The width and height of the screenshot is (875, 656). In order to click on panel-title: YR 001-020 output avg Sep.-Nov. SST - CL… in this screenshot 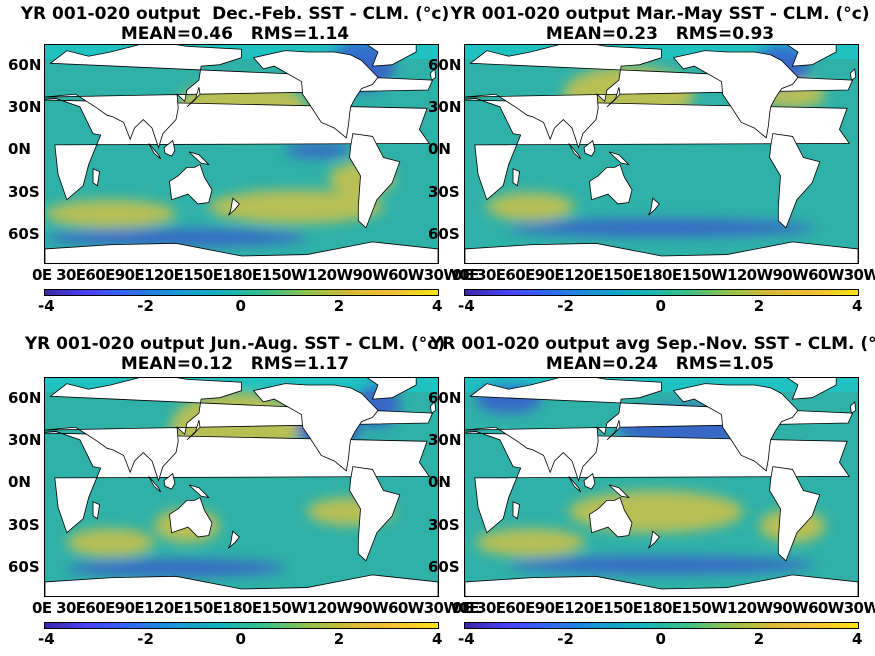, I will do `click(652, 344)`.